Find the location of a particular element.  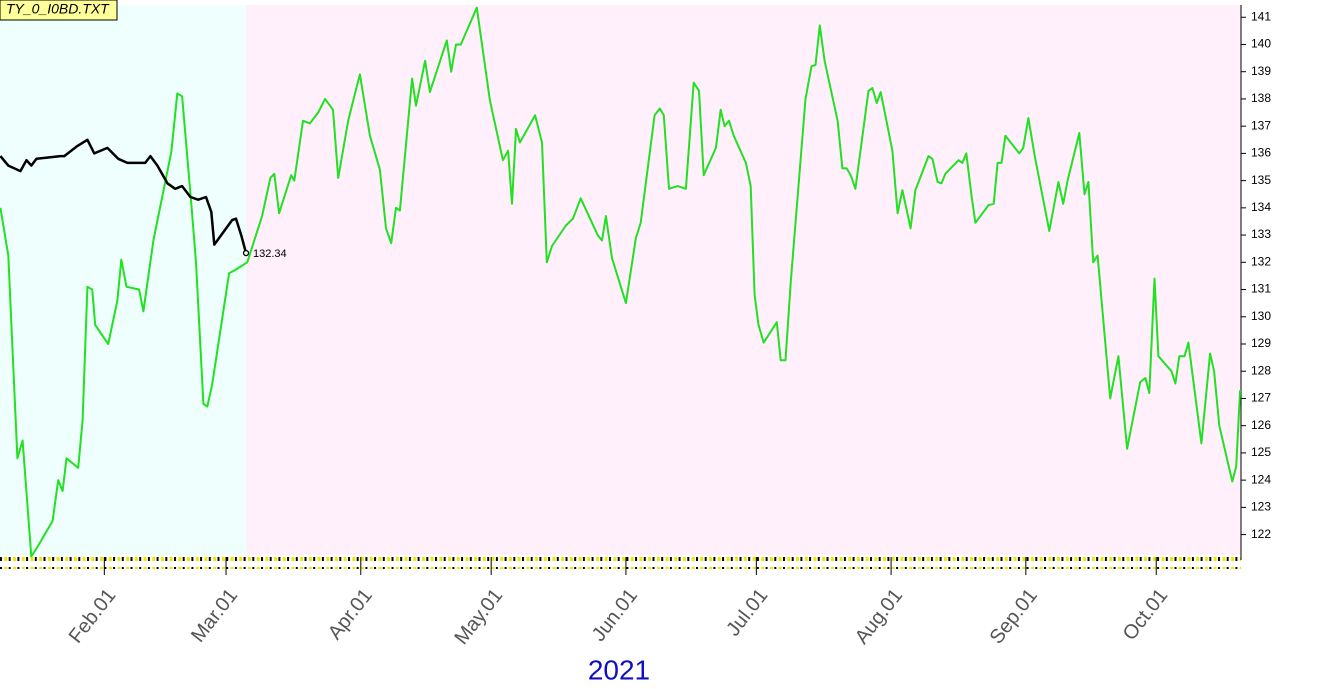

y-tick-label: 126 is located at coordinates (1261, 425).